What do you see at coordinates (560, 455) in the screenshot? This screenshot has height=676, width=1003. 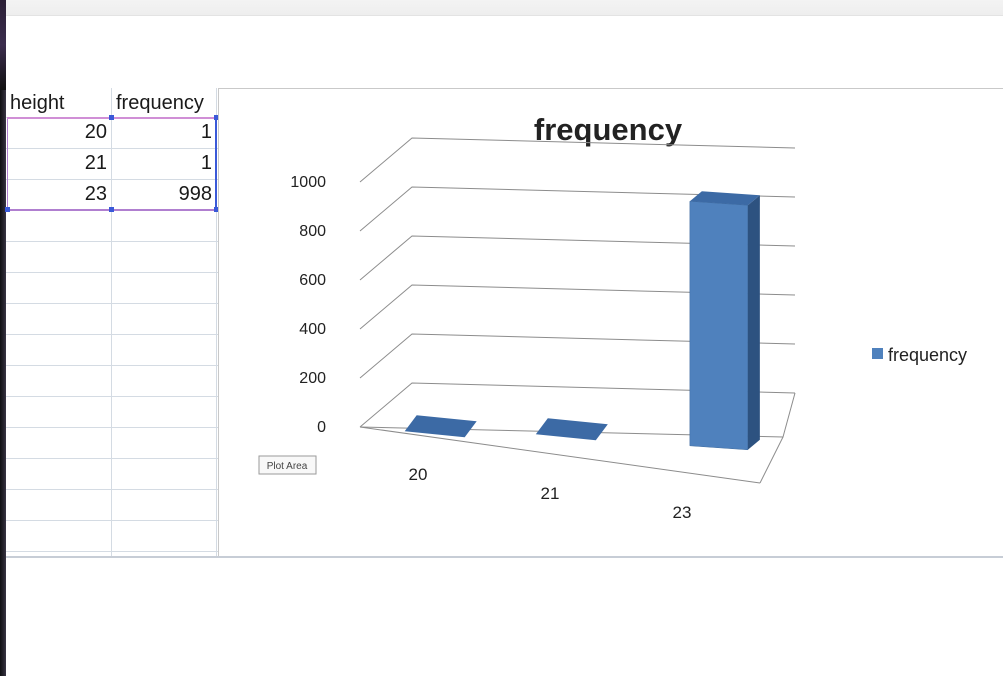 I see `floor-bottom-edge` at bounding box center [560, 455].